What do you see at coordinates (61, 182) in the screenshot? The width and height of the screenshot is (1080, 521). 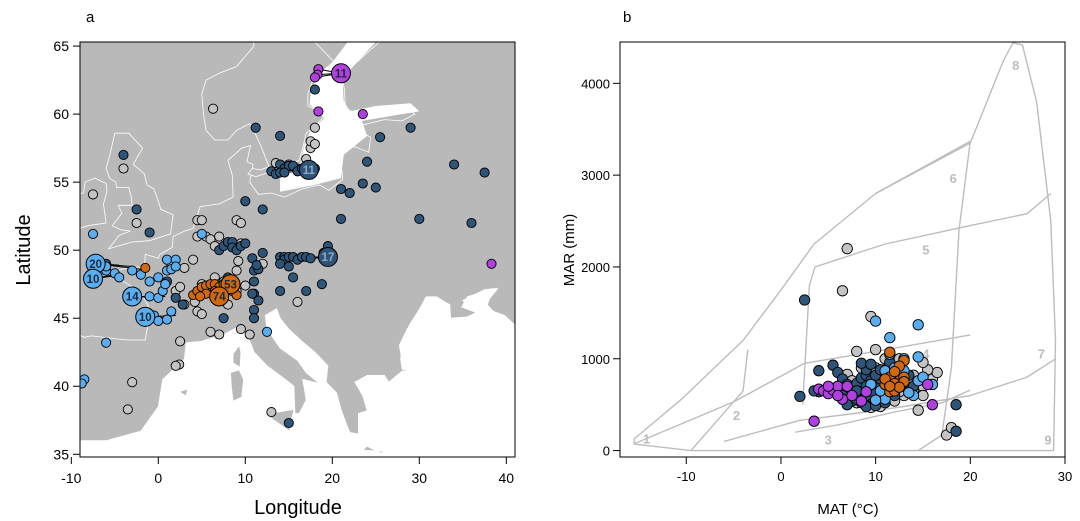 I see `y-tick-label: 55` at bounding box center [61, 182].